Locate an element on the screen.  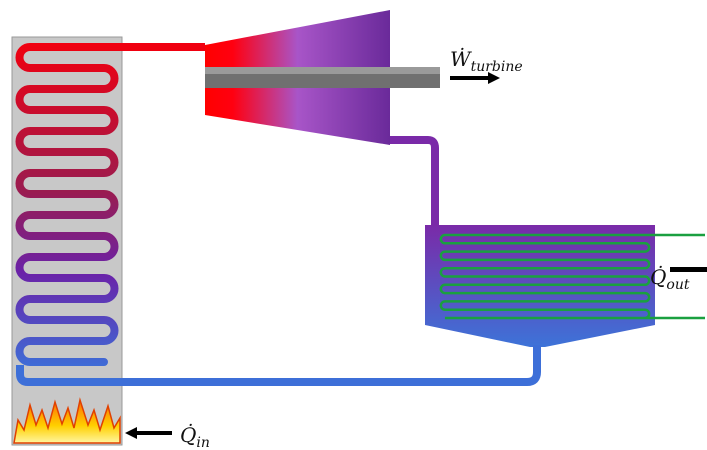
boiler is located at coordinates (67, 241).